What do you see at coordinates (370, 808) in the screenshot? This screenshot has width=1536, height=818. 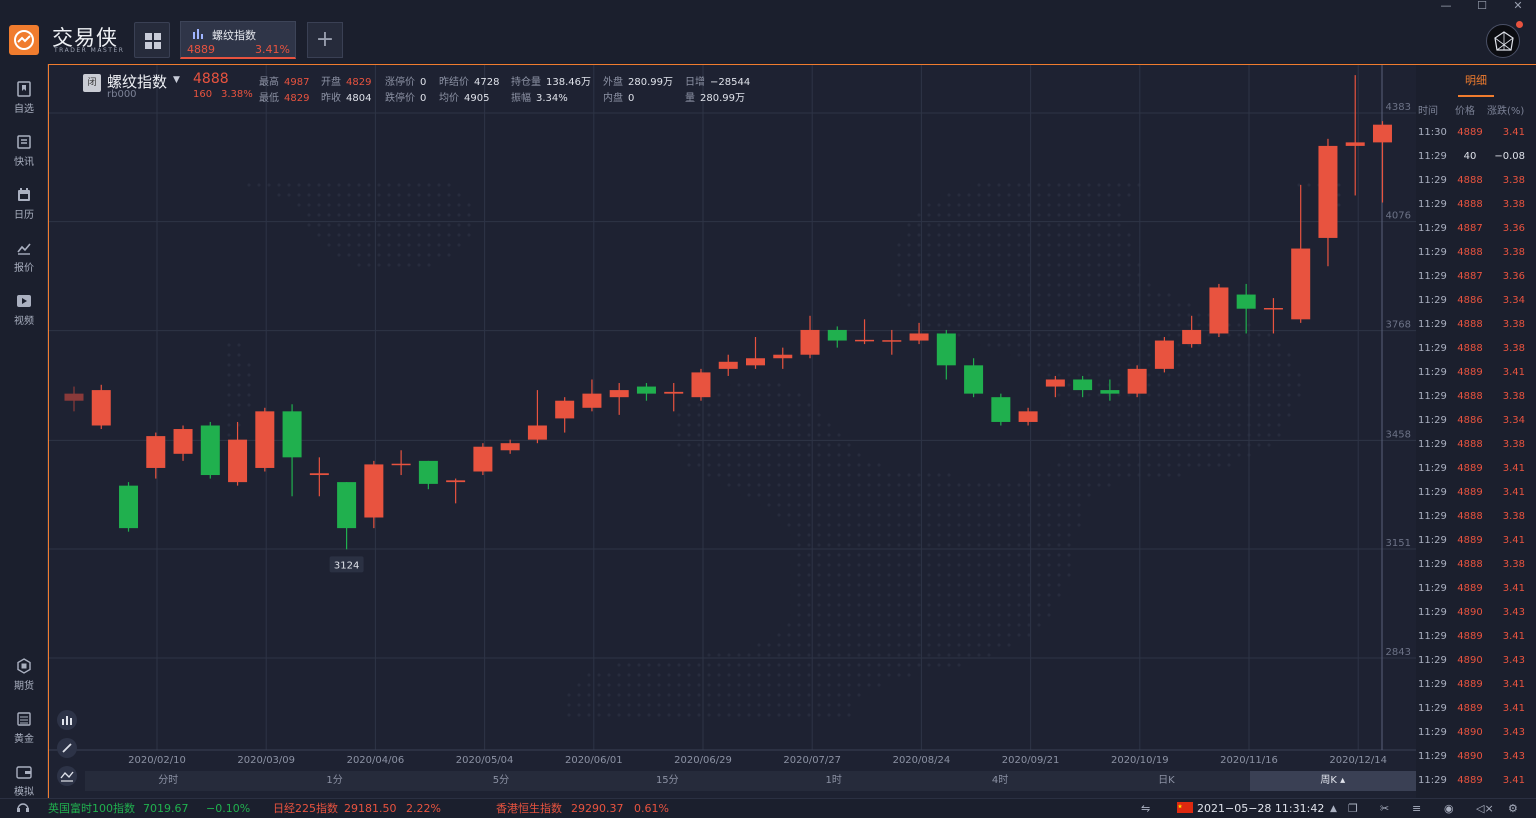 I see `ticker-value: 29181.50` at bounding box center [370, 808].